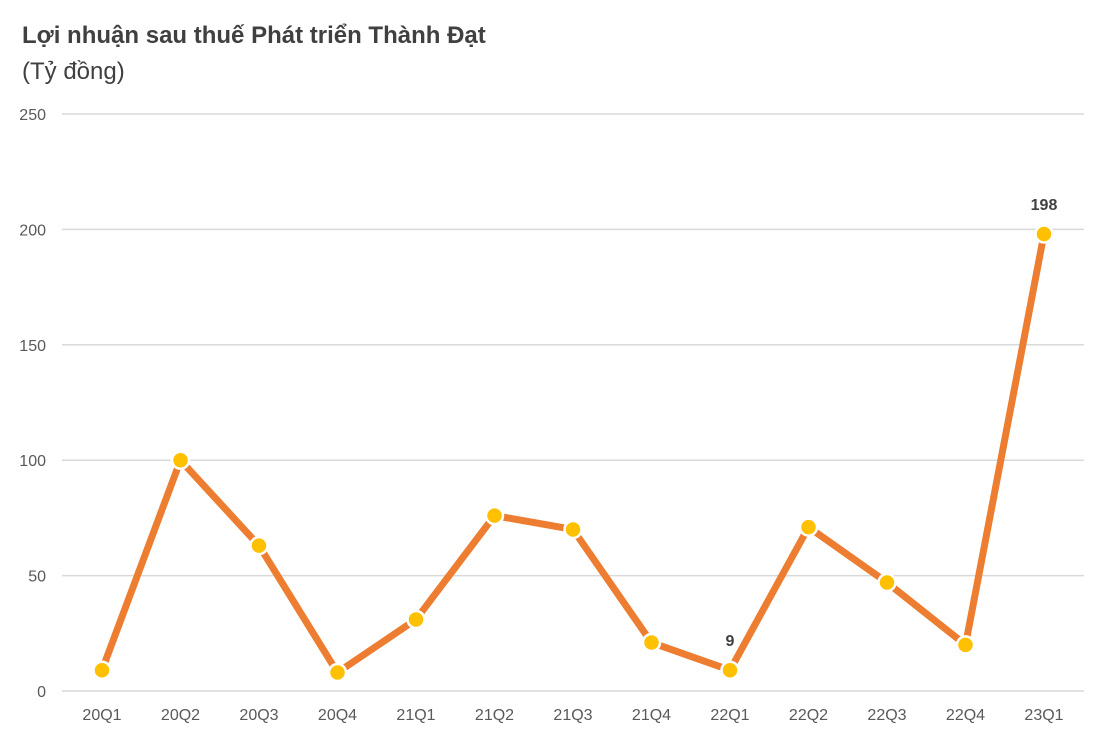 This screenshot has width=1107, height=738. I want to click on x-tick-label: 20Q4, so click(337, 715).